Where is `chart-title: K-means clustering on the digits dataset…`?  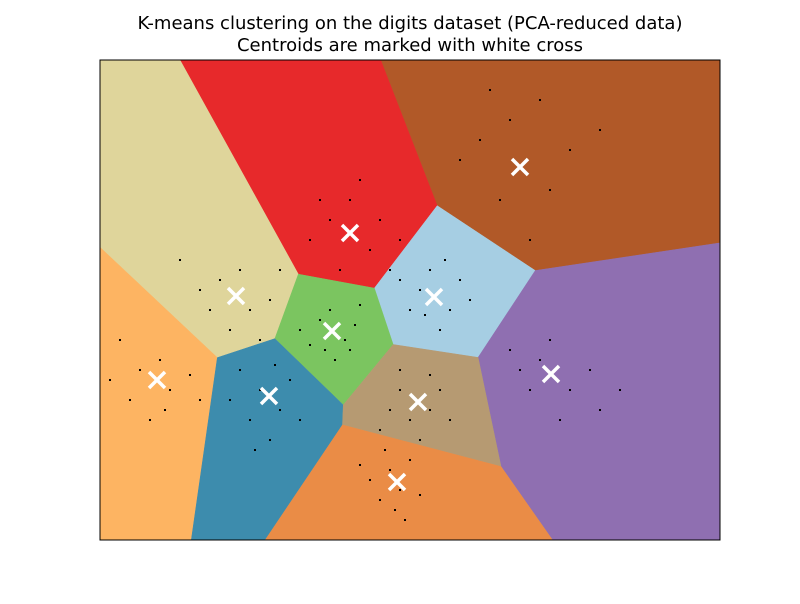 chart-title: K-means clustering on the digits dataset… is located at coordinates (410, 23).